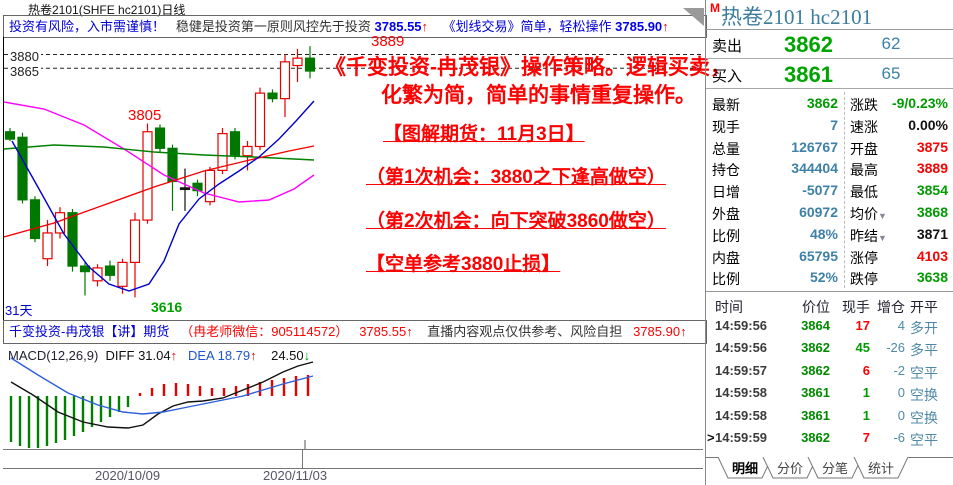  Describe the element at coordinates (932, 190) in the screenshot. I see `stat-value: 3854` at that location.